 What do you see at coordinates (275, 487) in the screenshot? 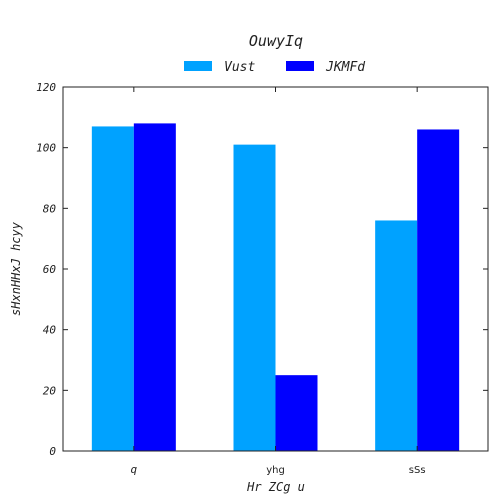
I see `x-axis-label: Hr ZCg u` at bounding box center [275, 487].